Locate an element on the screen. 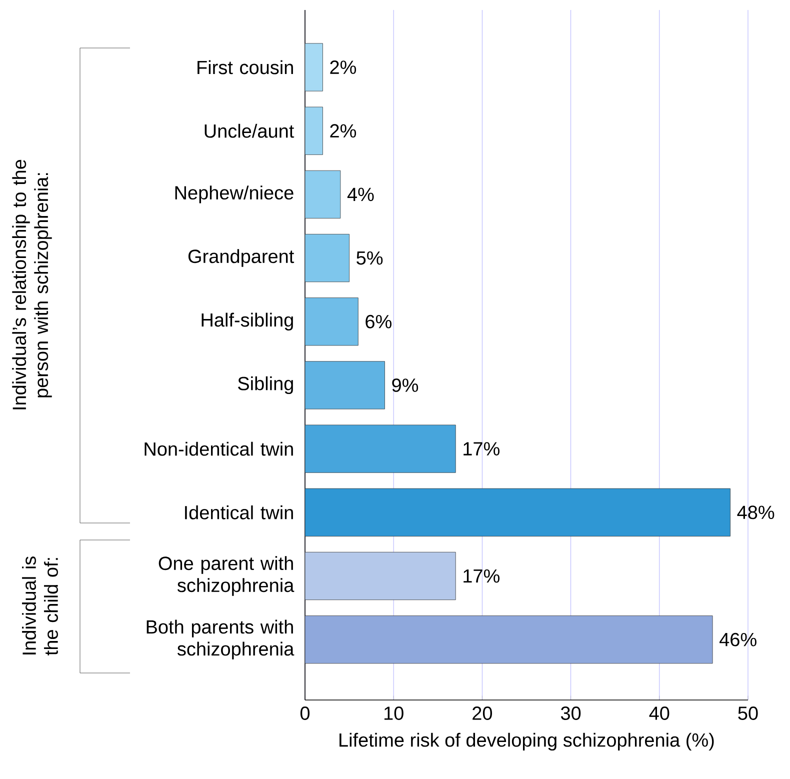  y-tick-label: Grandparent is located at coordinates (241, 258).